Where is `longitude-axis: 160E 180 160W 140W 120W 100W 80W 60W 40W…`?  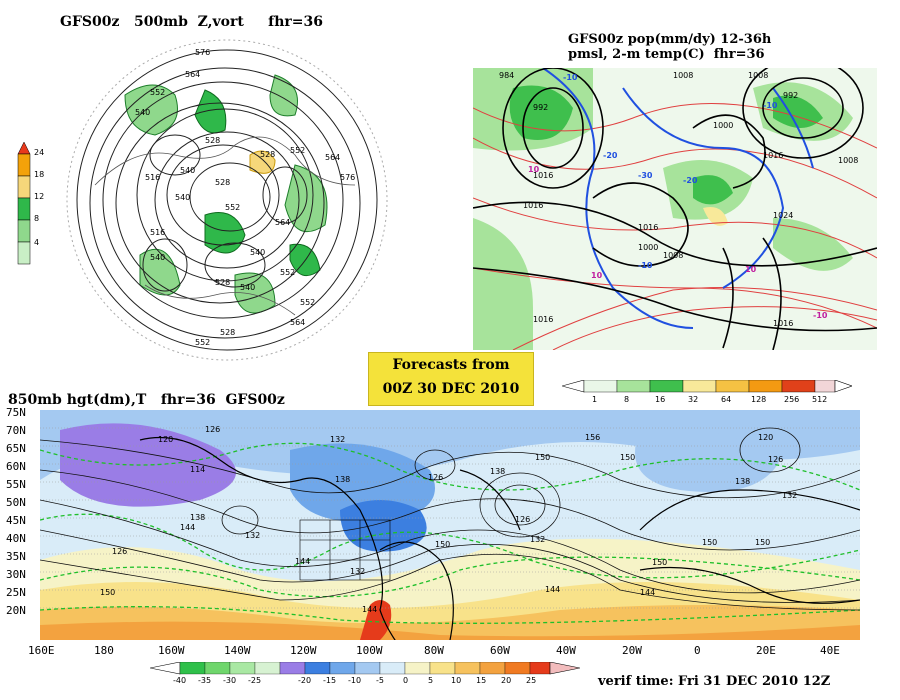 longitude-axis: 160E 180 160W 140W 120W 100W 80W 60W 40W… is located at coordinates (448, 651).